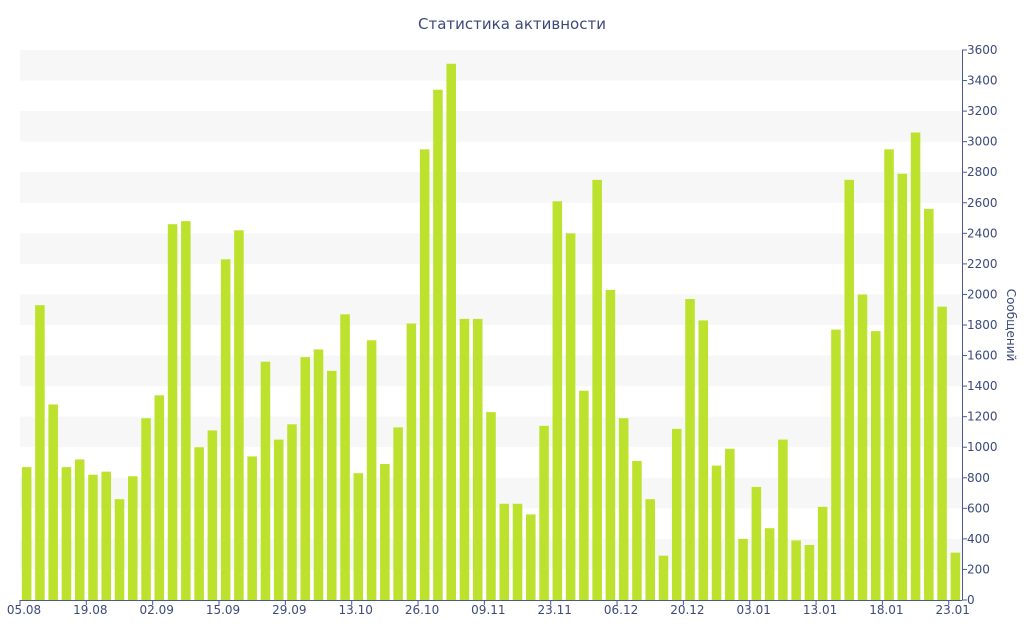 This screenshot has width=1024, height=640. Describe the element at coordinates (971, 600) in the screenshot. I see `y-tick-label: 0` at that location.